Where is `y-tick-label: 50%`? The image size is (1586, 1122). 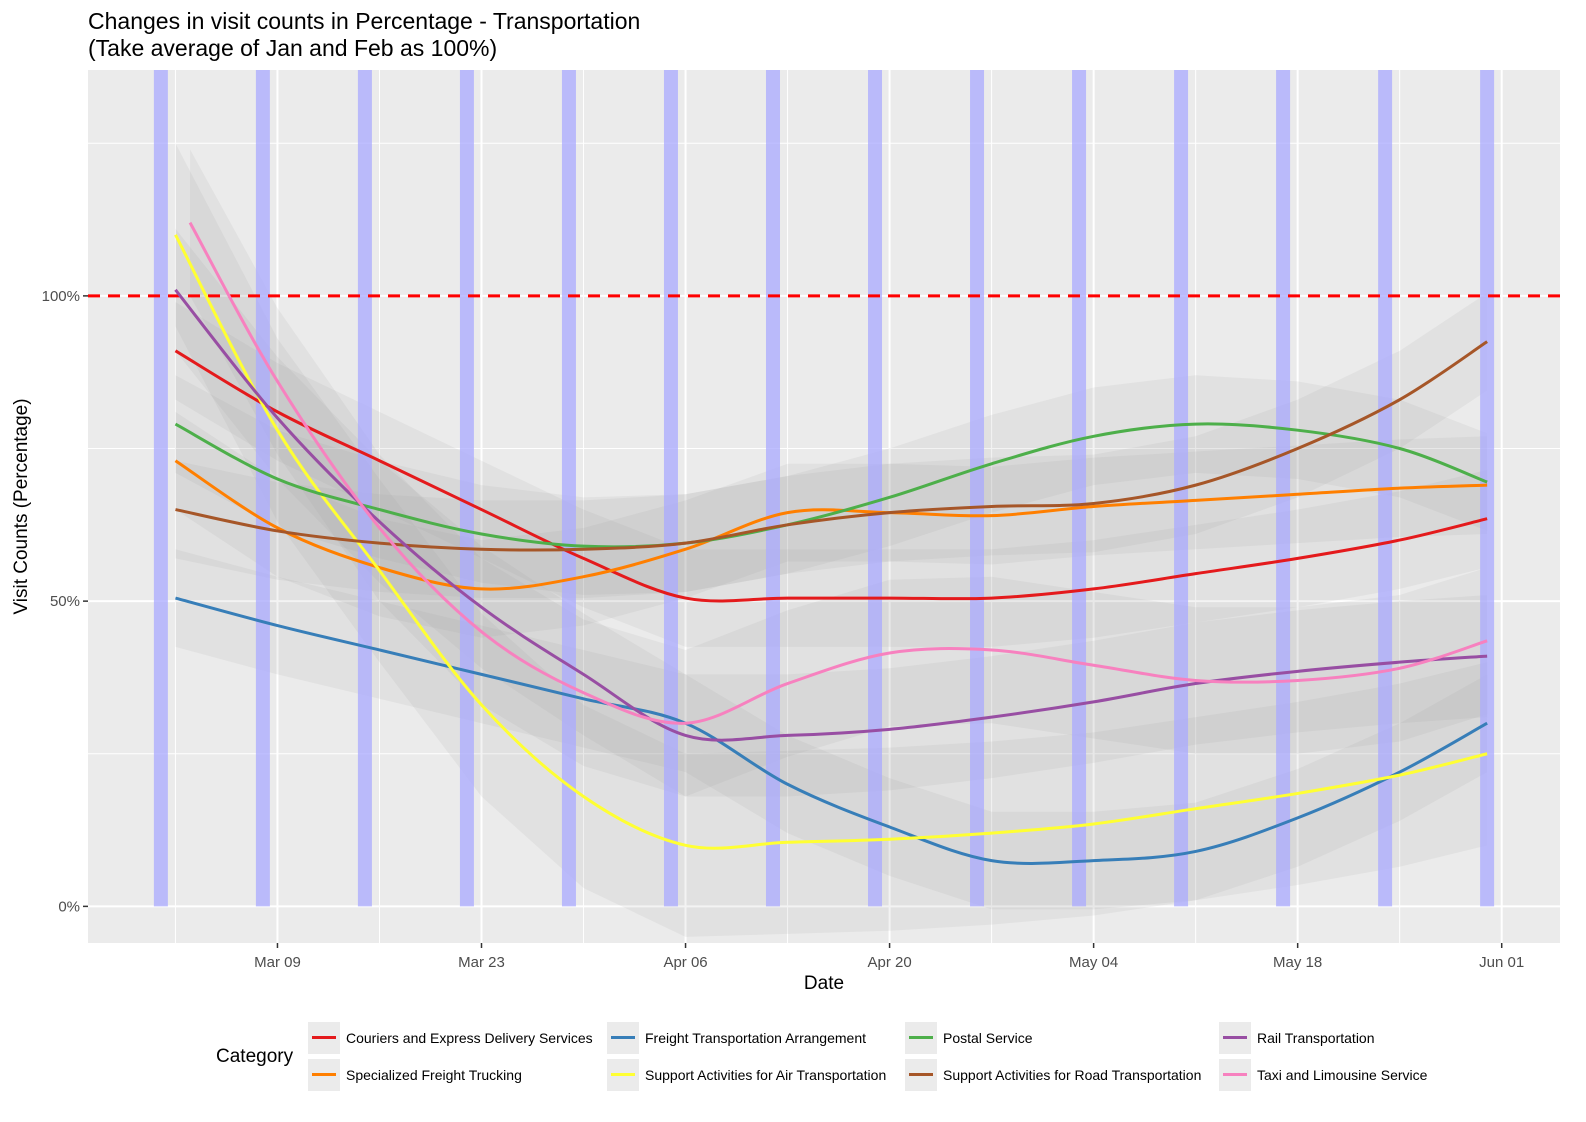
y-tick-label: 50% is located at coordinates (65, 601).